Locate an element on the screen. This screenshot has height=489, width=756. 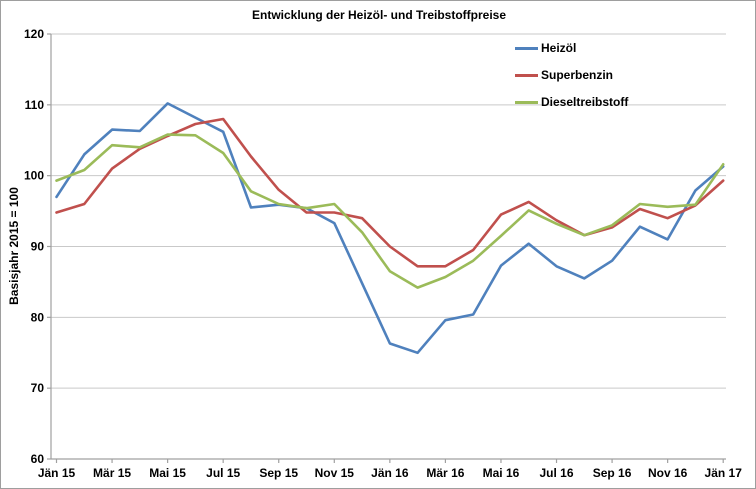
x-axis-tick-label: Mai 15 is located at coordinates (167, 473).